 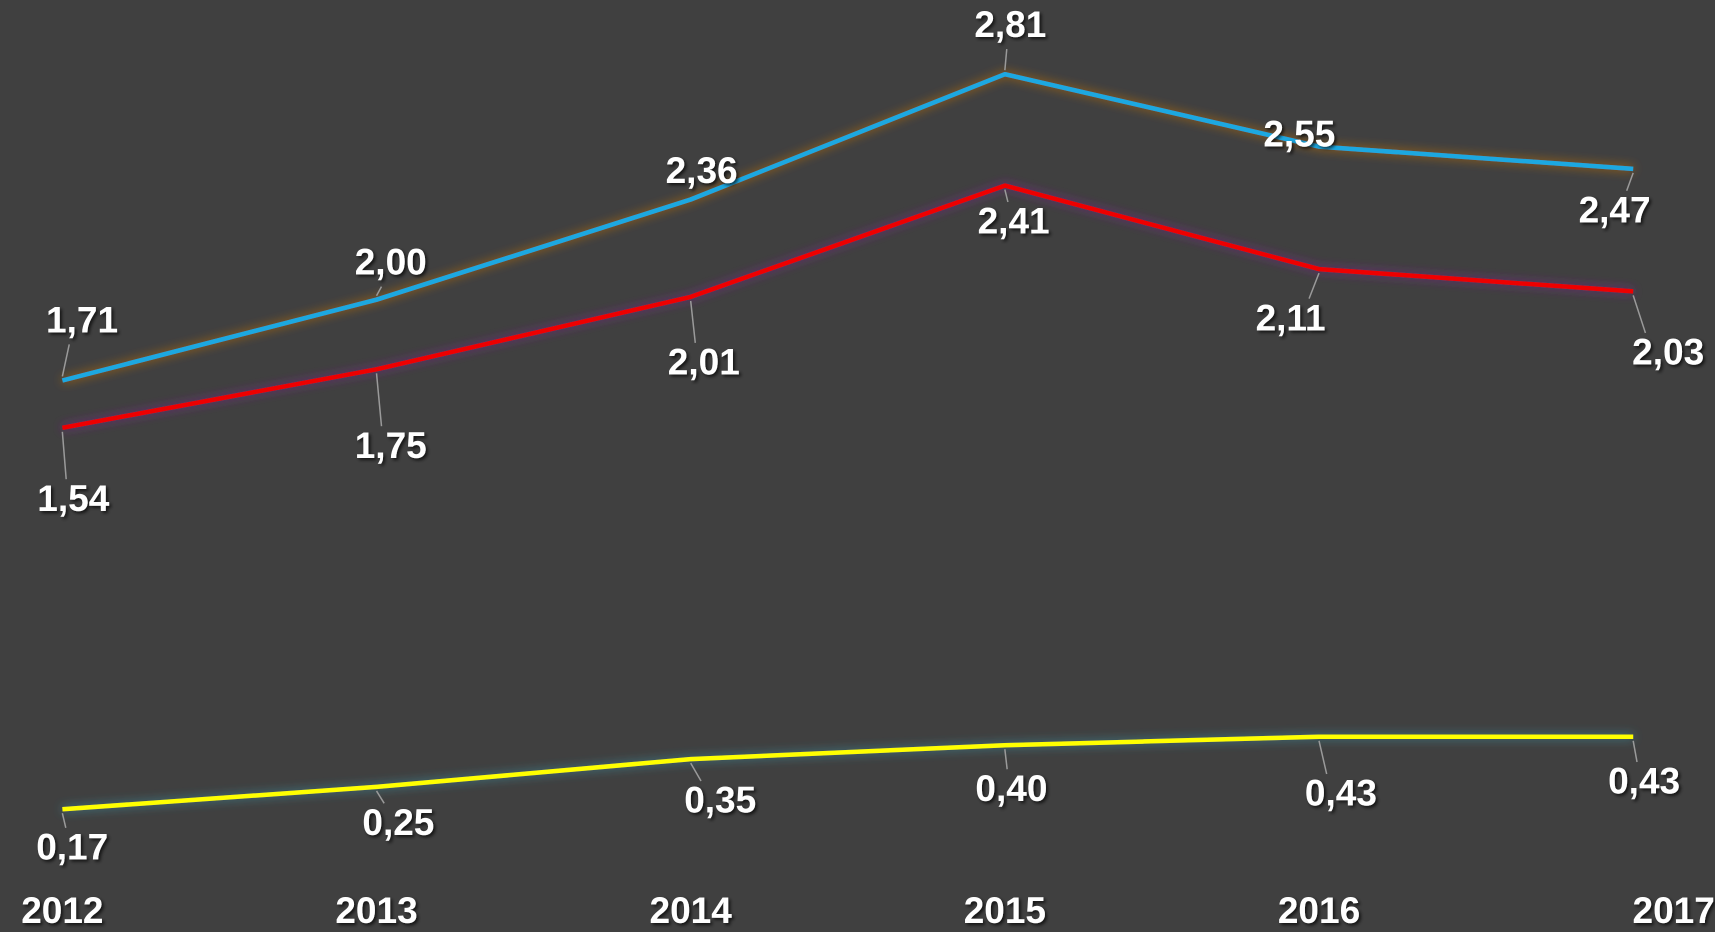 I want to click on data-label: 1,71, so click(x=82, y=319).